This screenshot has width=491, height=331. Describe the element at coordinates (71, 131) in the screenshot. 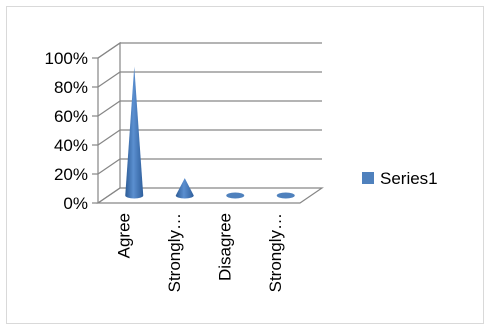

I see `y-axis-ticks: 0% 20% 40% 60% 80% 100%` at that location.